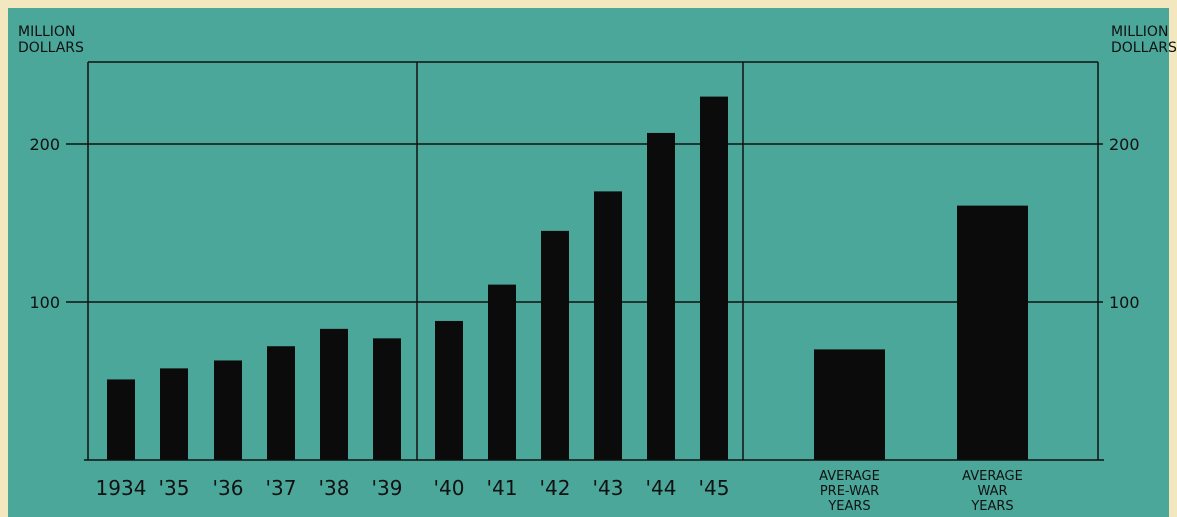 This screenshot has width=1177, height=517. I want to click on x-tick-label: '40, so click(449, 488).